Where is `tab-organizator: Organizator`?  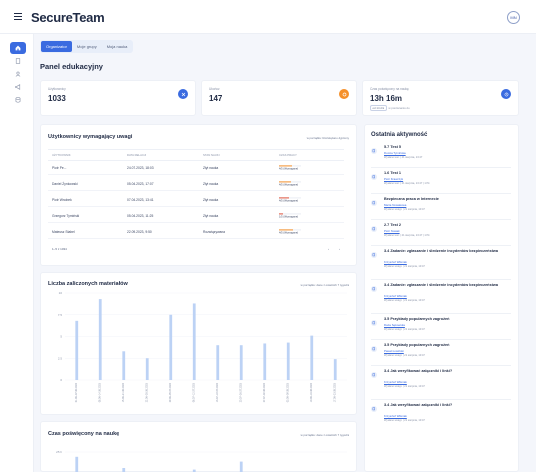 tab-organizator: Organizator is located at coordinates (56, 46).